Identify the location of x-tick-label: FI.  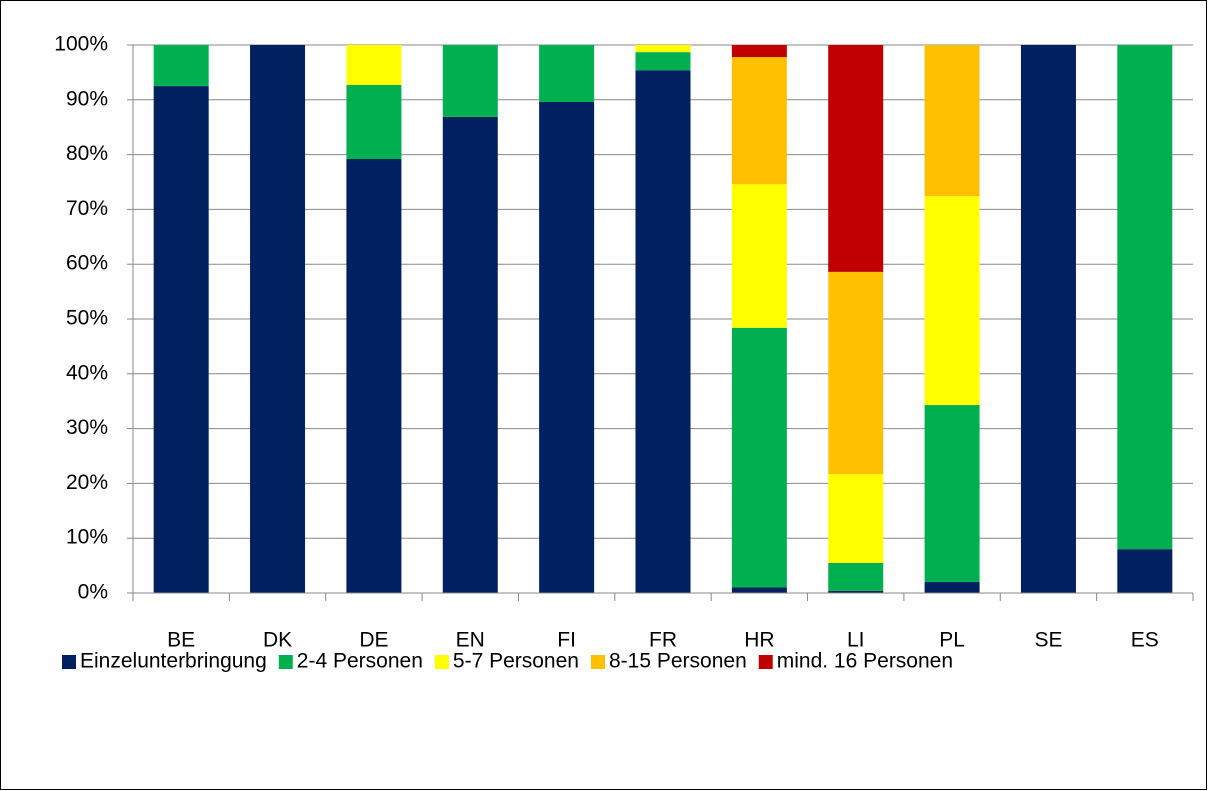
(566, 640).